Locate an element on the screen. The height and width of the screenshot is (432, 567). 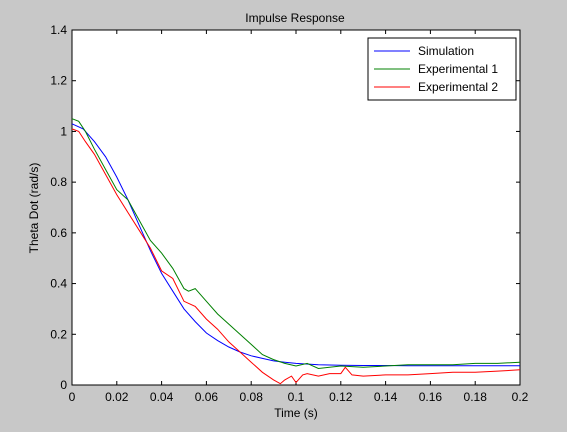
x-tick-label: 0.14 is located at coordinates (386, 397).